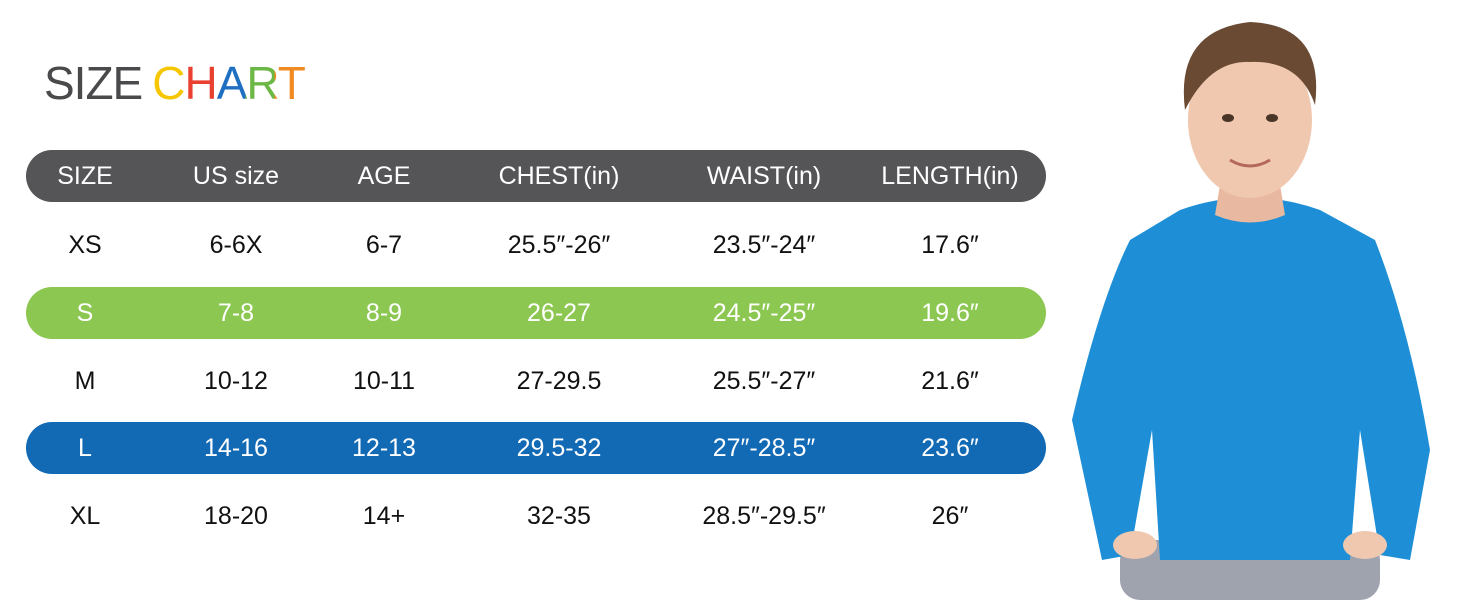 The width and height of the screenshot is (1464, 600). Describe the element at coordinates (384, 245) in the screenshot. I see `cell: 6-7` at that location.